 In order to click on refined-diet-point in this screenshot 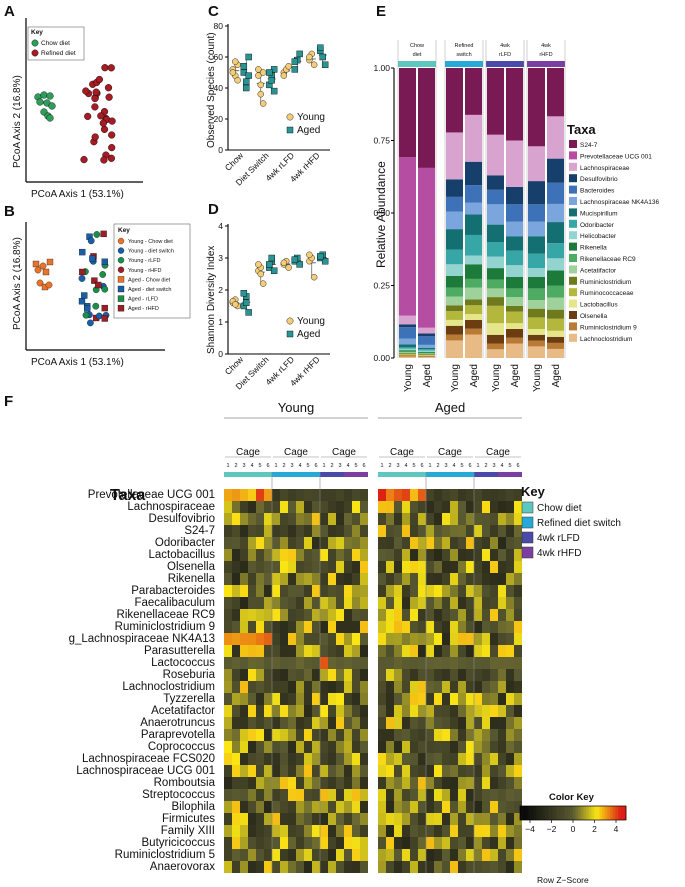, I will do `click(88, 116)`.